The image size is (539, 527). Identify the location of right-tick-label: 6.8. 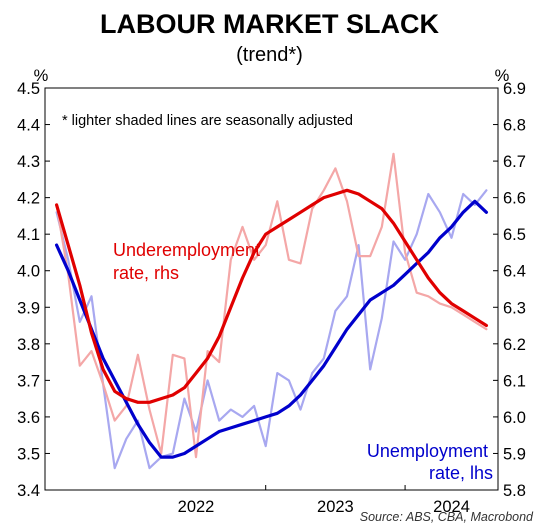
(514, 126).